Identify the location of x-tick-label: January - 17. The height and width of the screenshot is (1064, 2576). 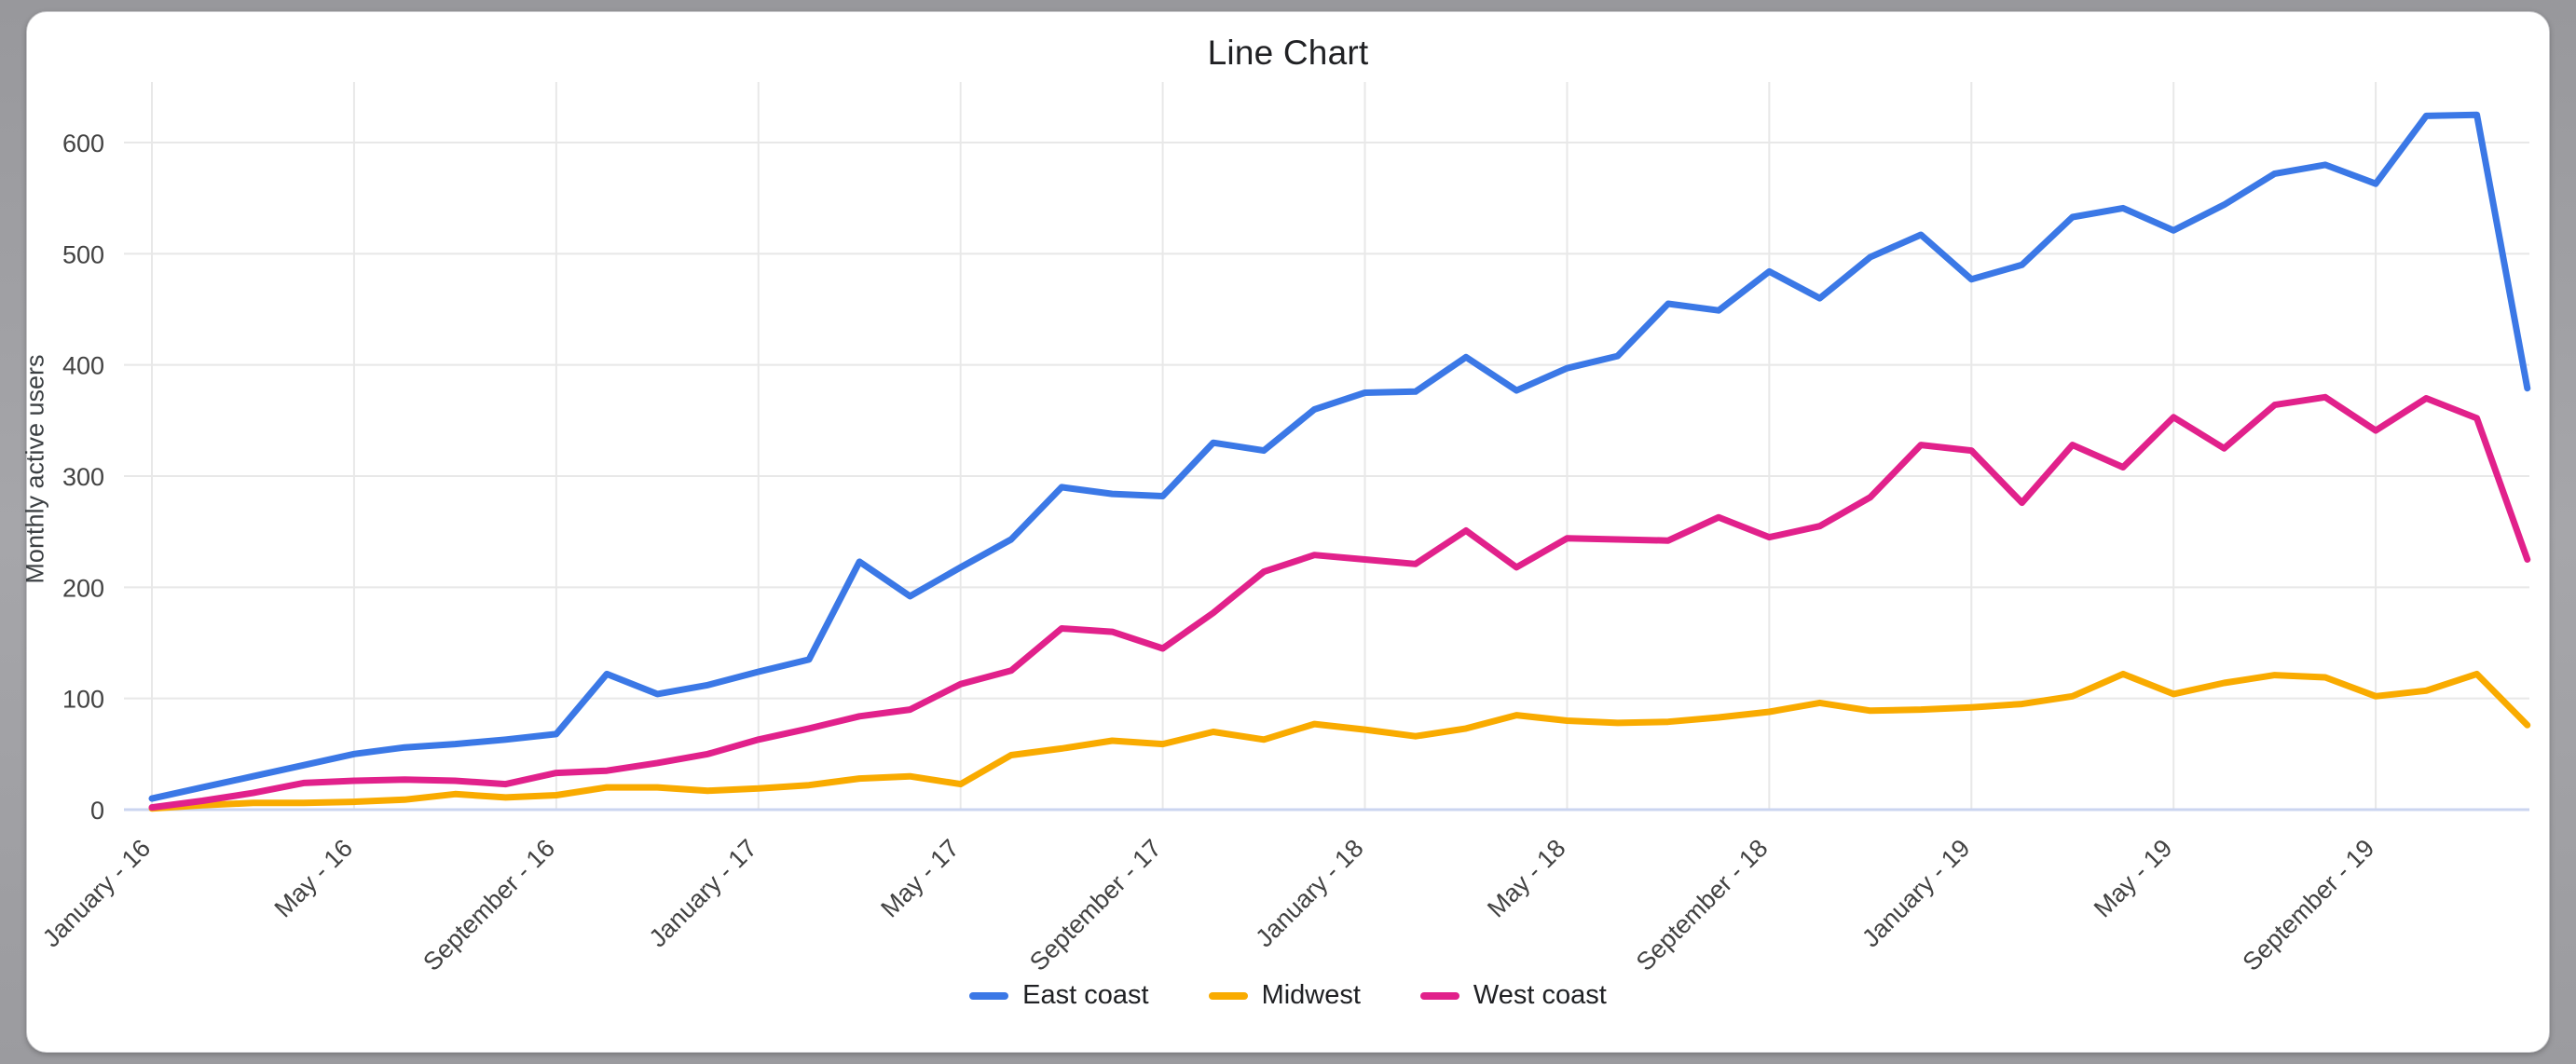
(703, 893).